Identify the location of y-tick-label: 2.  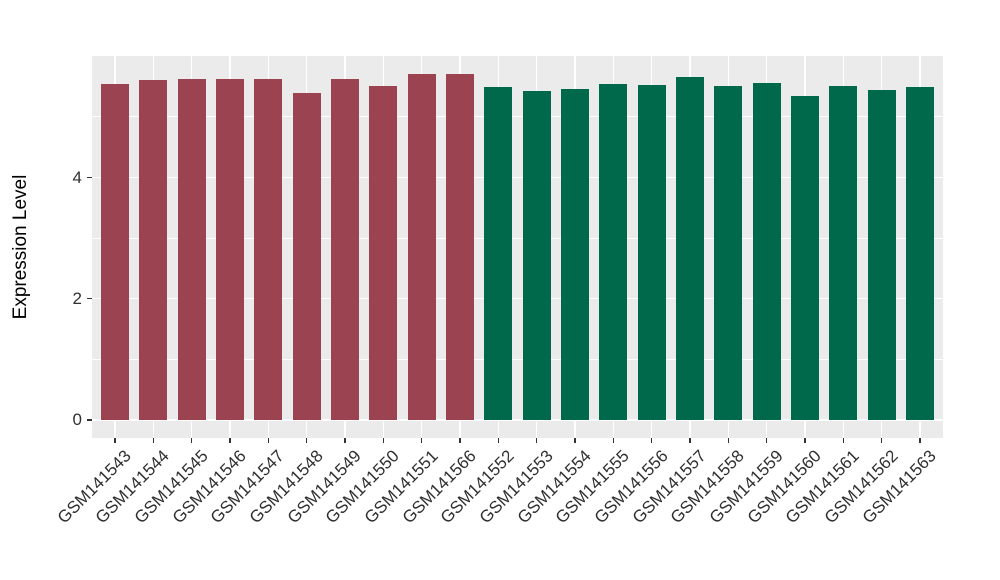
(77, 299).